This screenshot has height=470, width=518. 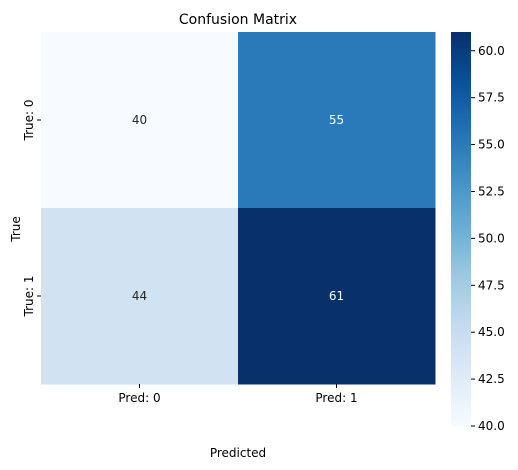 What do you see at coordinates (491, 379) in the screenshot?
I see `colorbar-tick-label: 42.5` at bounding box center [491, 379].